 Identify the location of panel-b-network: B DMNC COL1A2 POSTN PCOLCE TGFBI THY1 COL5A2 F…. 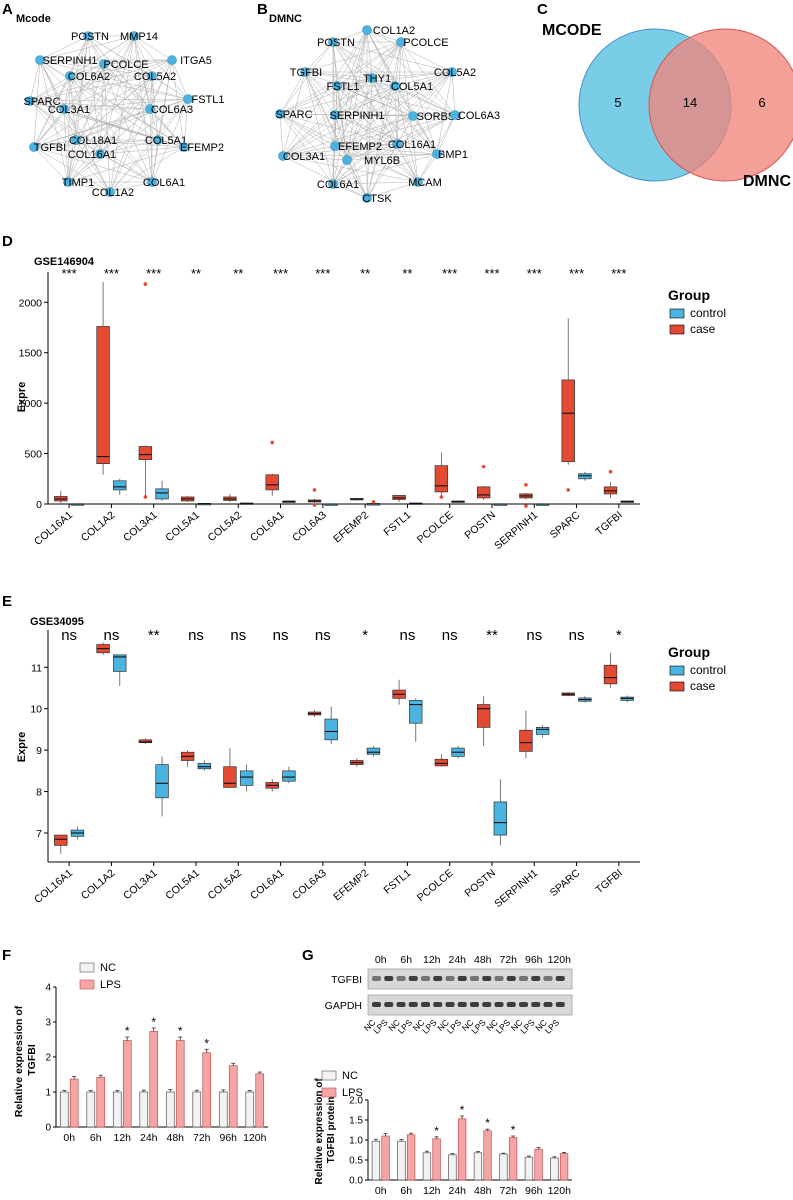
(378, 103).